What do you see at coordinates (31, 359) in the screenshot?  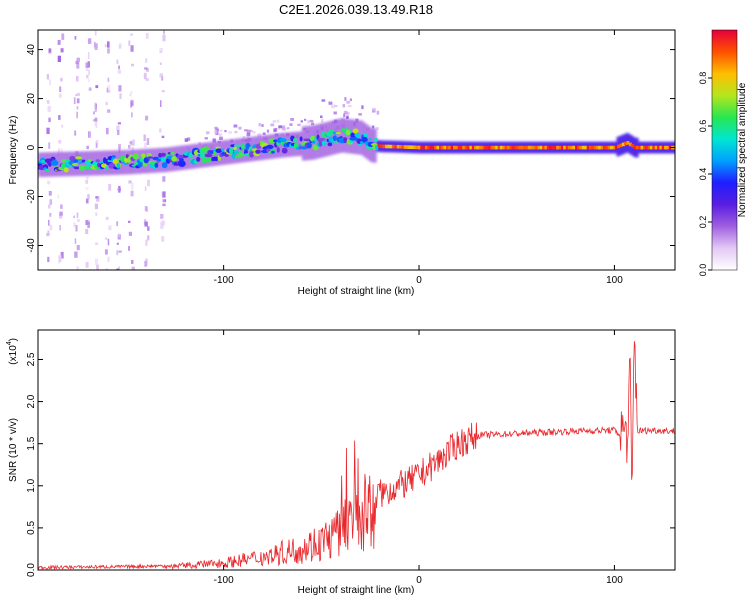 I see `snr-y-tick-label: 2.5` at bounding box center [31, 359].